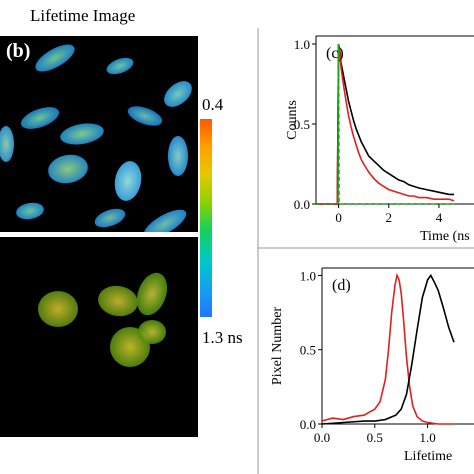 The width and height of the screenshot is (474, 474). I want to click on series-line-c-green_dashed, so click(385, 124).